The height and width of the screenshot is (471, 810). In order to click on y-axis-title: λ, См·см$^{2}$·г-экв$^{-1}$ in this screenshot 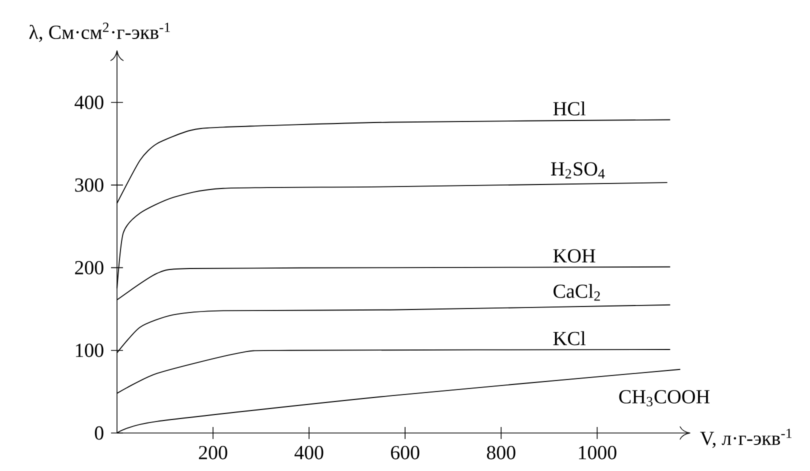, I will do `click(99, 32)`.